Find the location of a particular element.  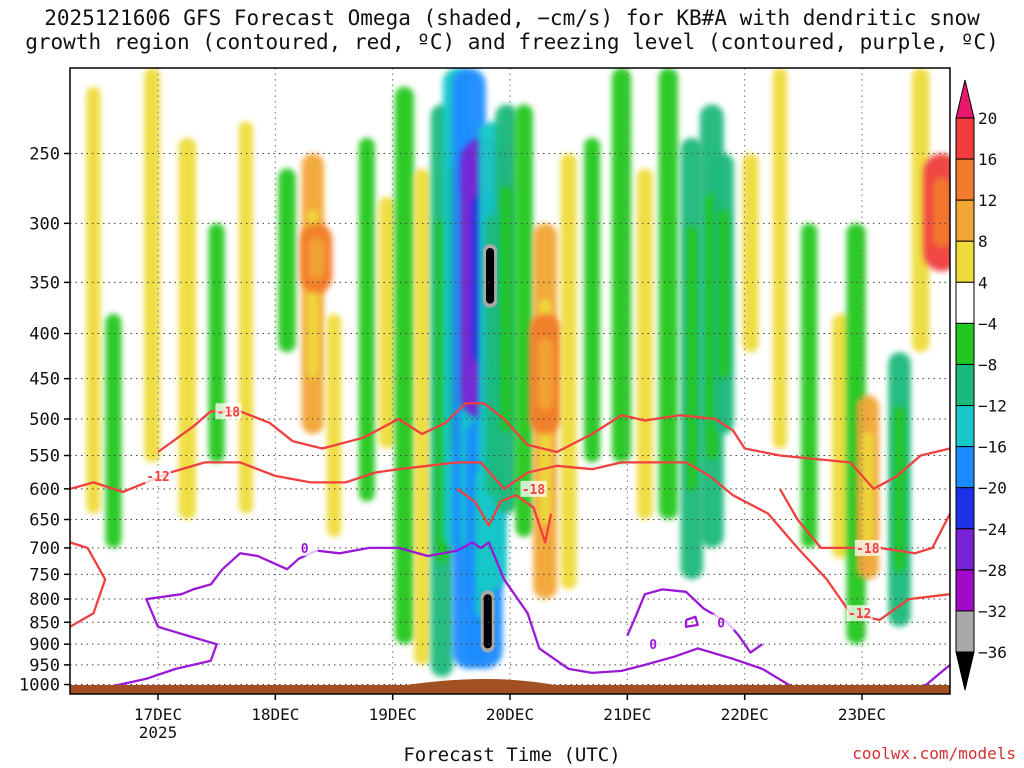

colorbar-label: 8 is located at coordinates (983, 241).